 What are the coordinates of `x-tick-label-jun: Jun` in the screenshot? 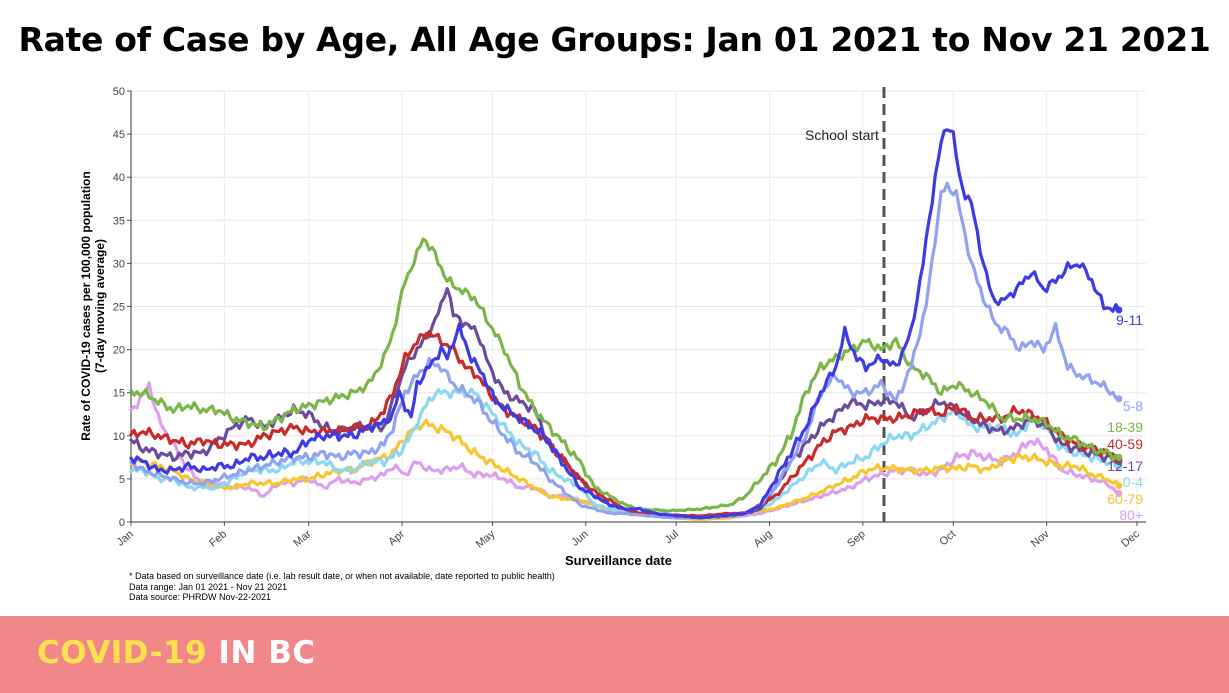 It's located at (579, 538).